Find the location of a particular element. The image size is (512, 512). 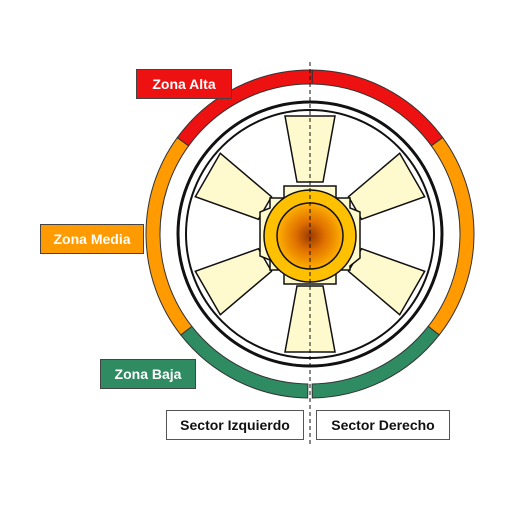

sector-left-label: Sector Izquierdo is located at coordinates (235, 425).